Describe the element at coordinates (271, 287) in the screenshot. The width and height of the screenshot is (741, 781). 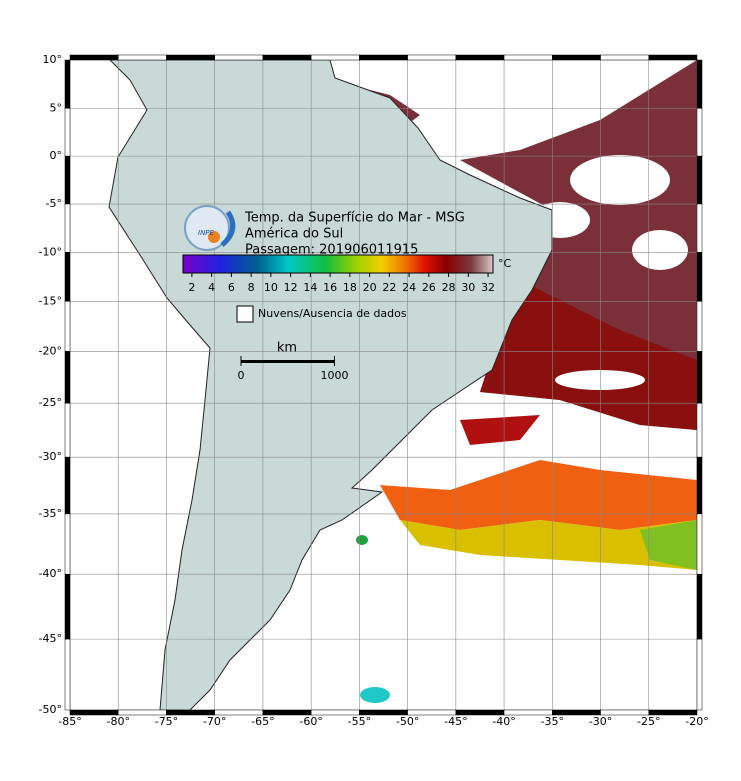
I see `colorbar-tick-label: 10` at that location.